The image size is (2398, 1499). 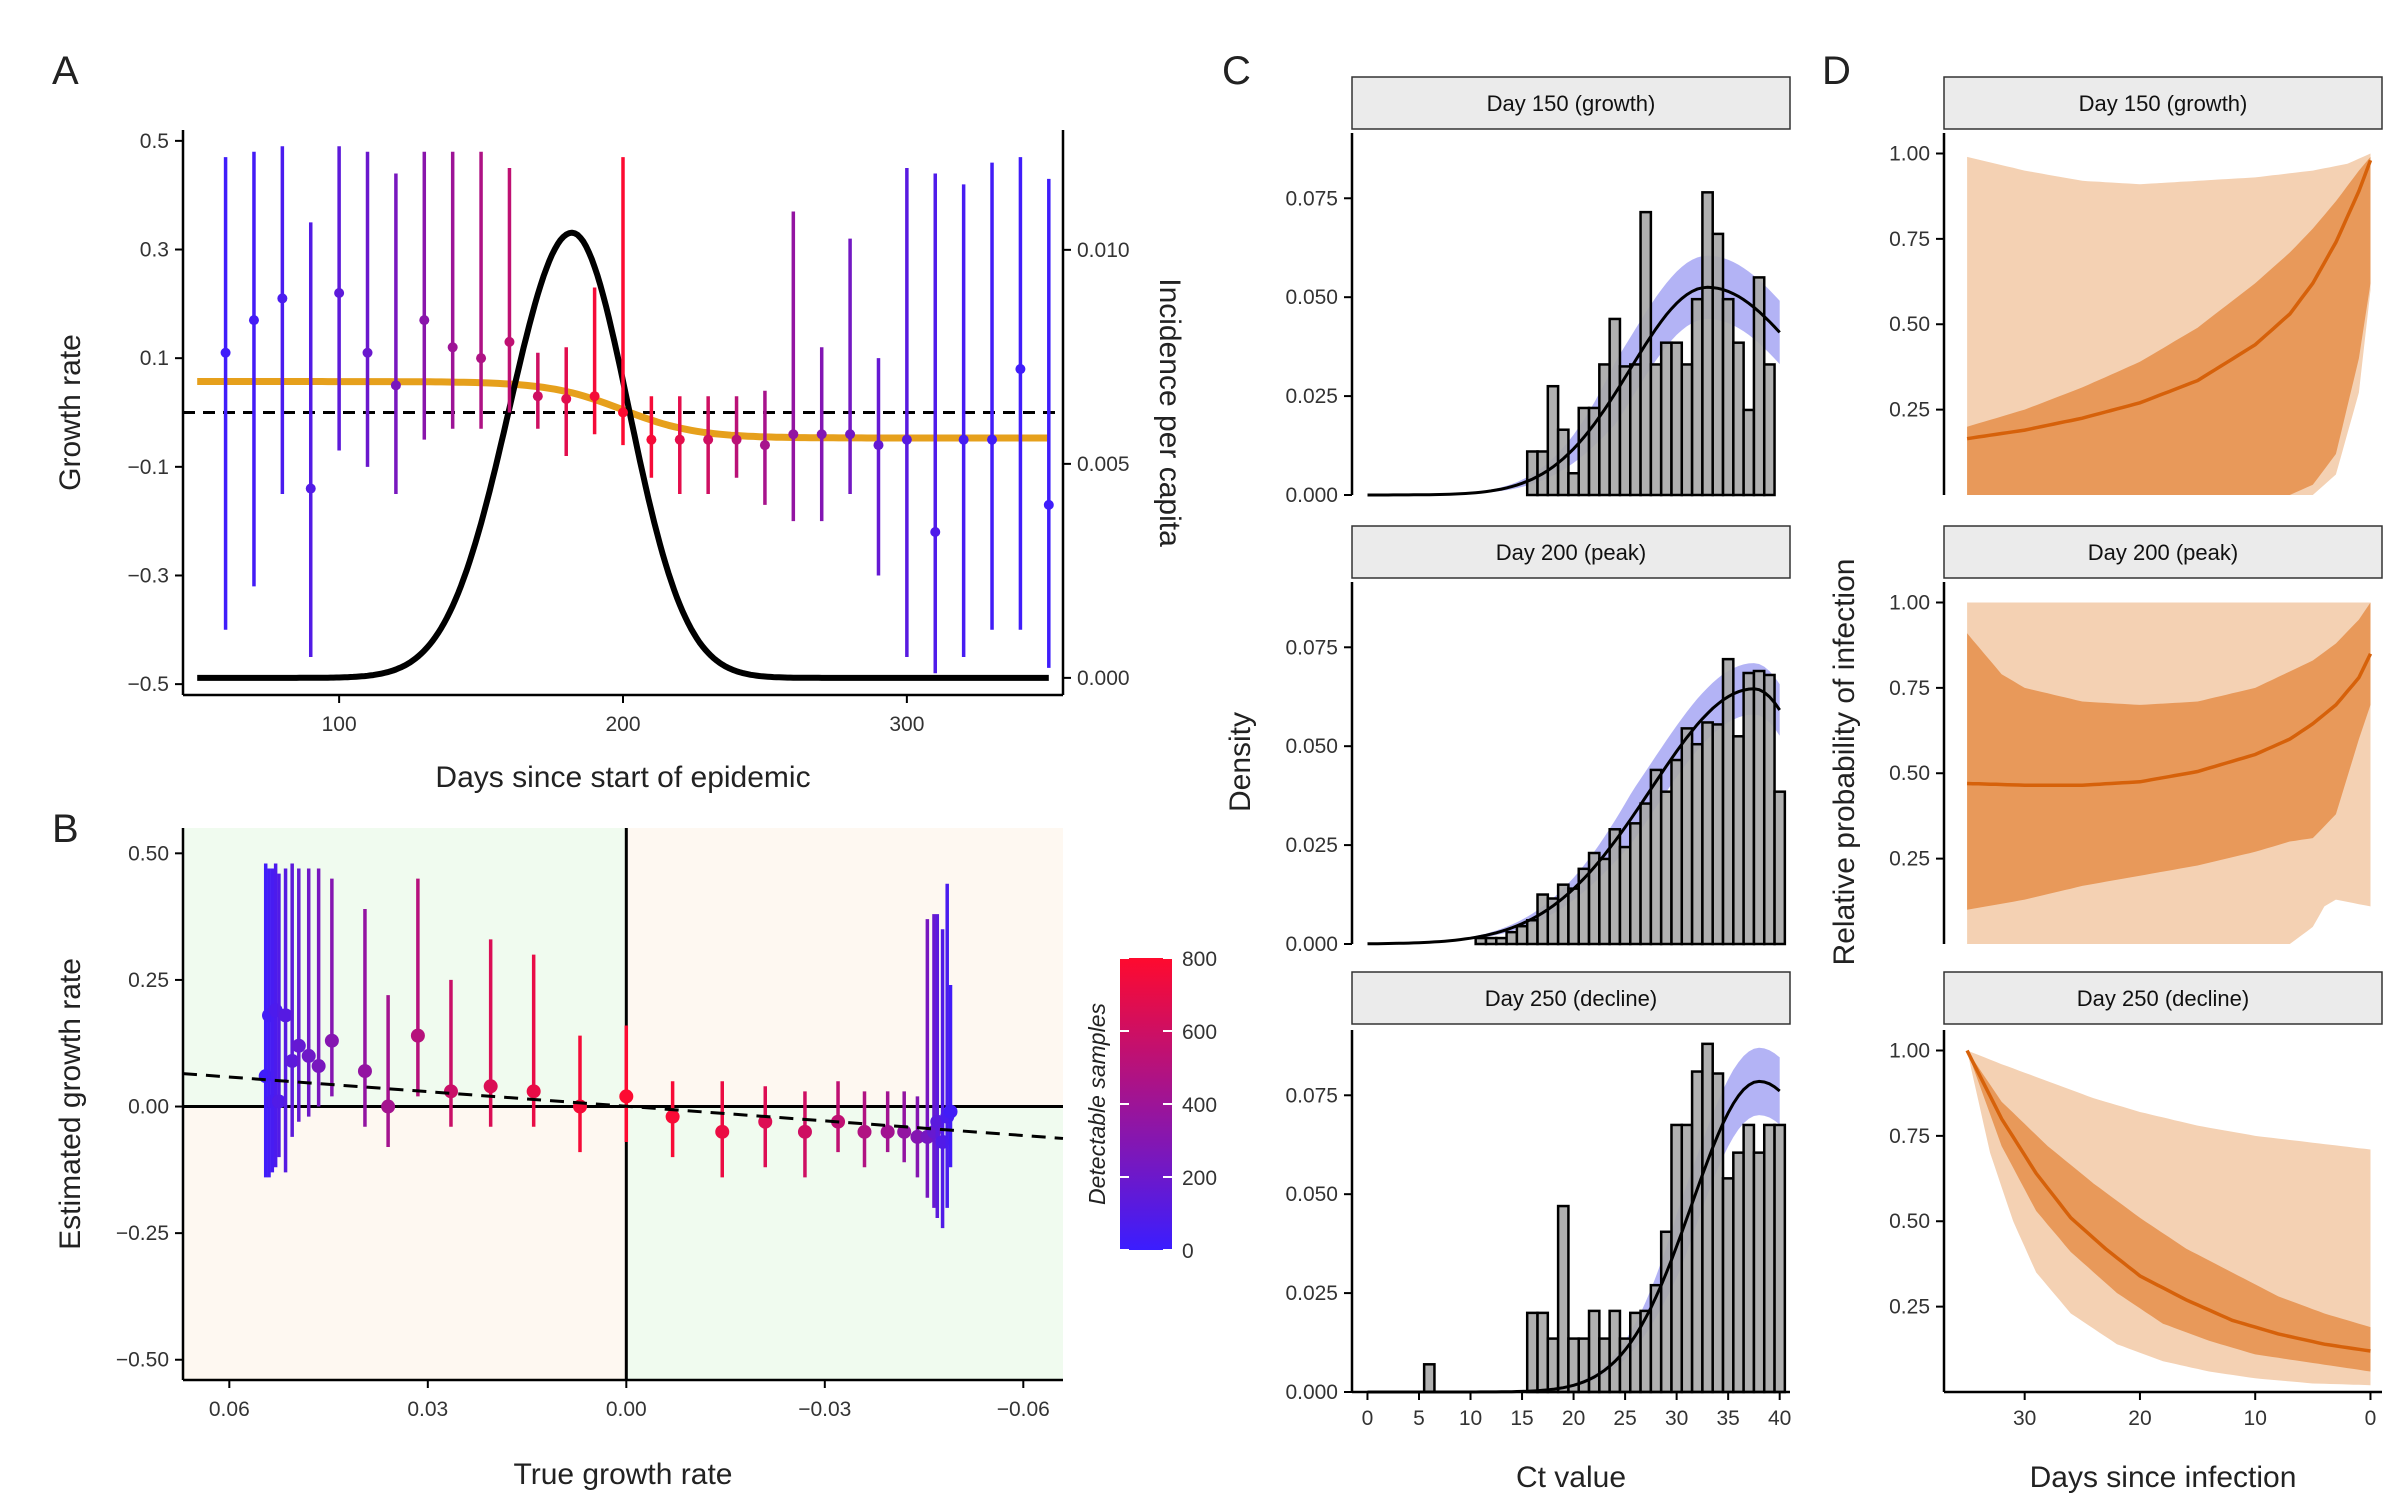 I want to click on panel-d-y-tick-label: 0.25, so click(x=1909, y=1307).